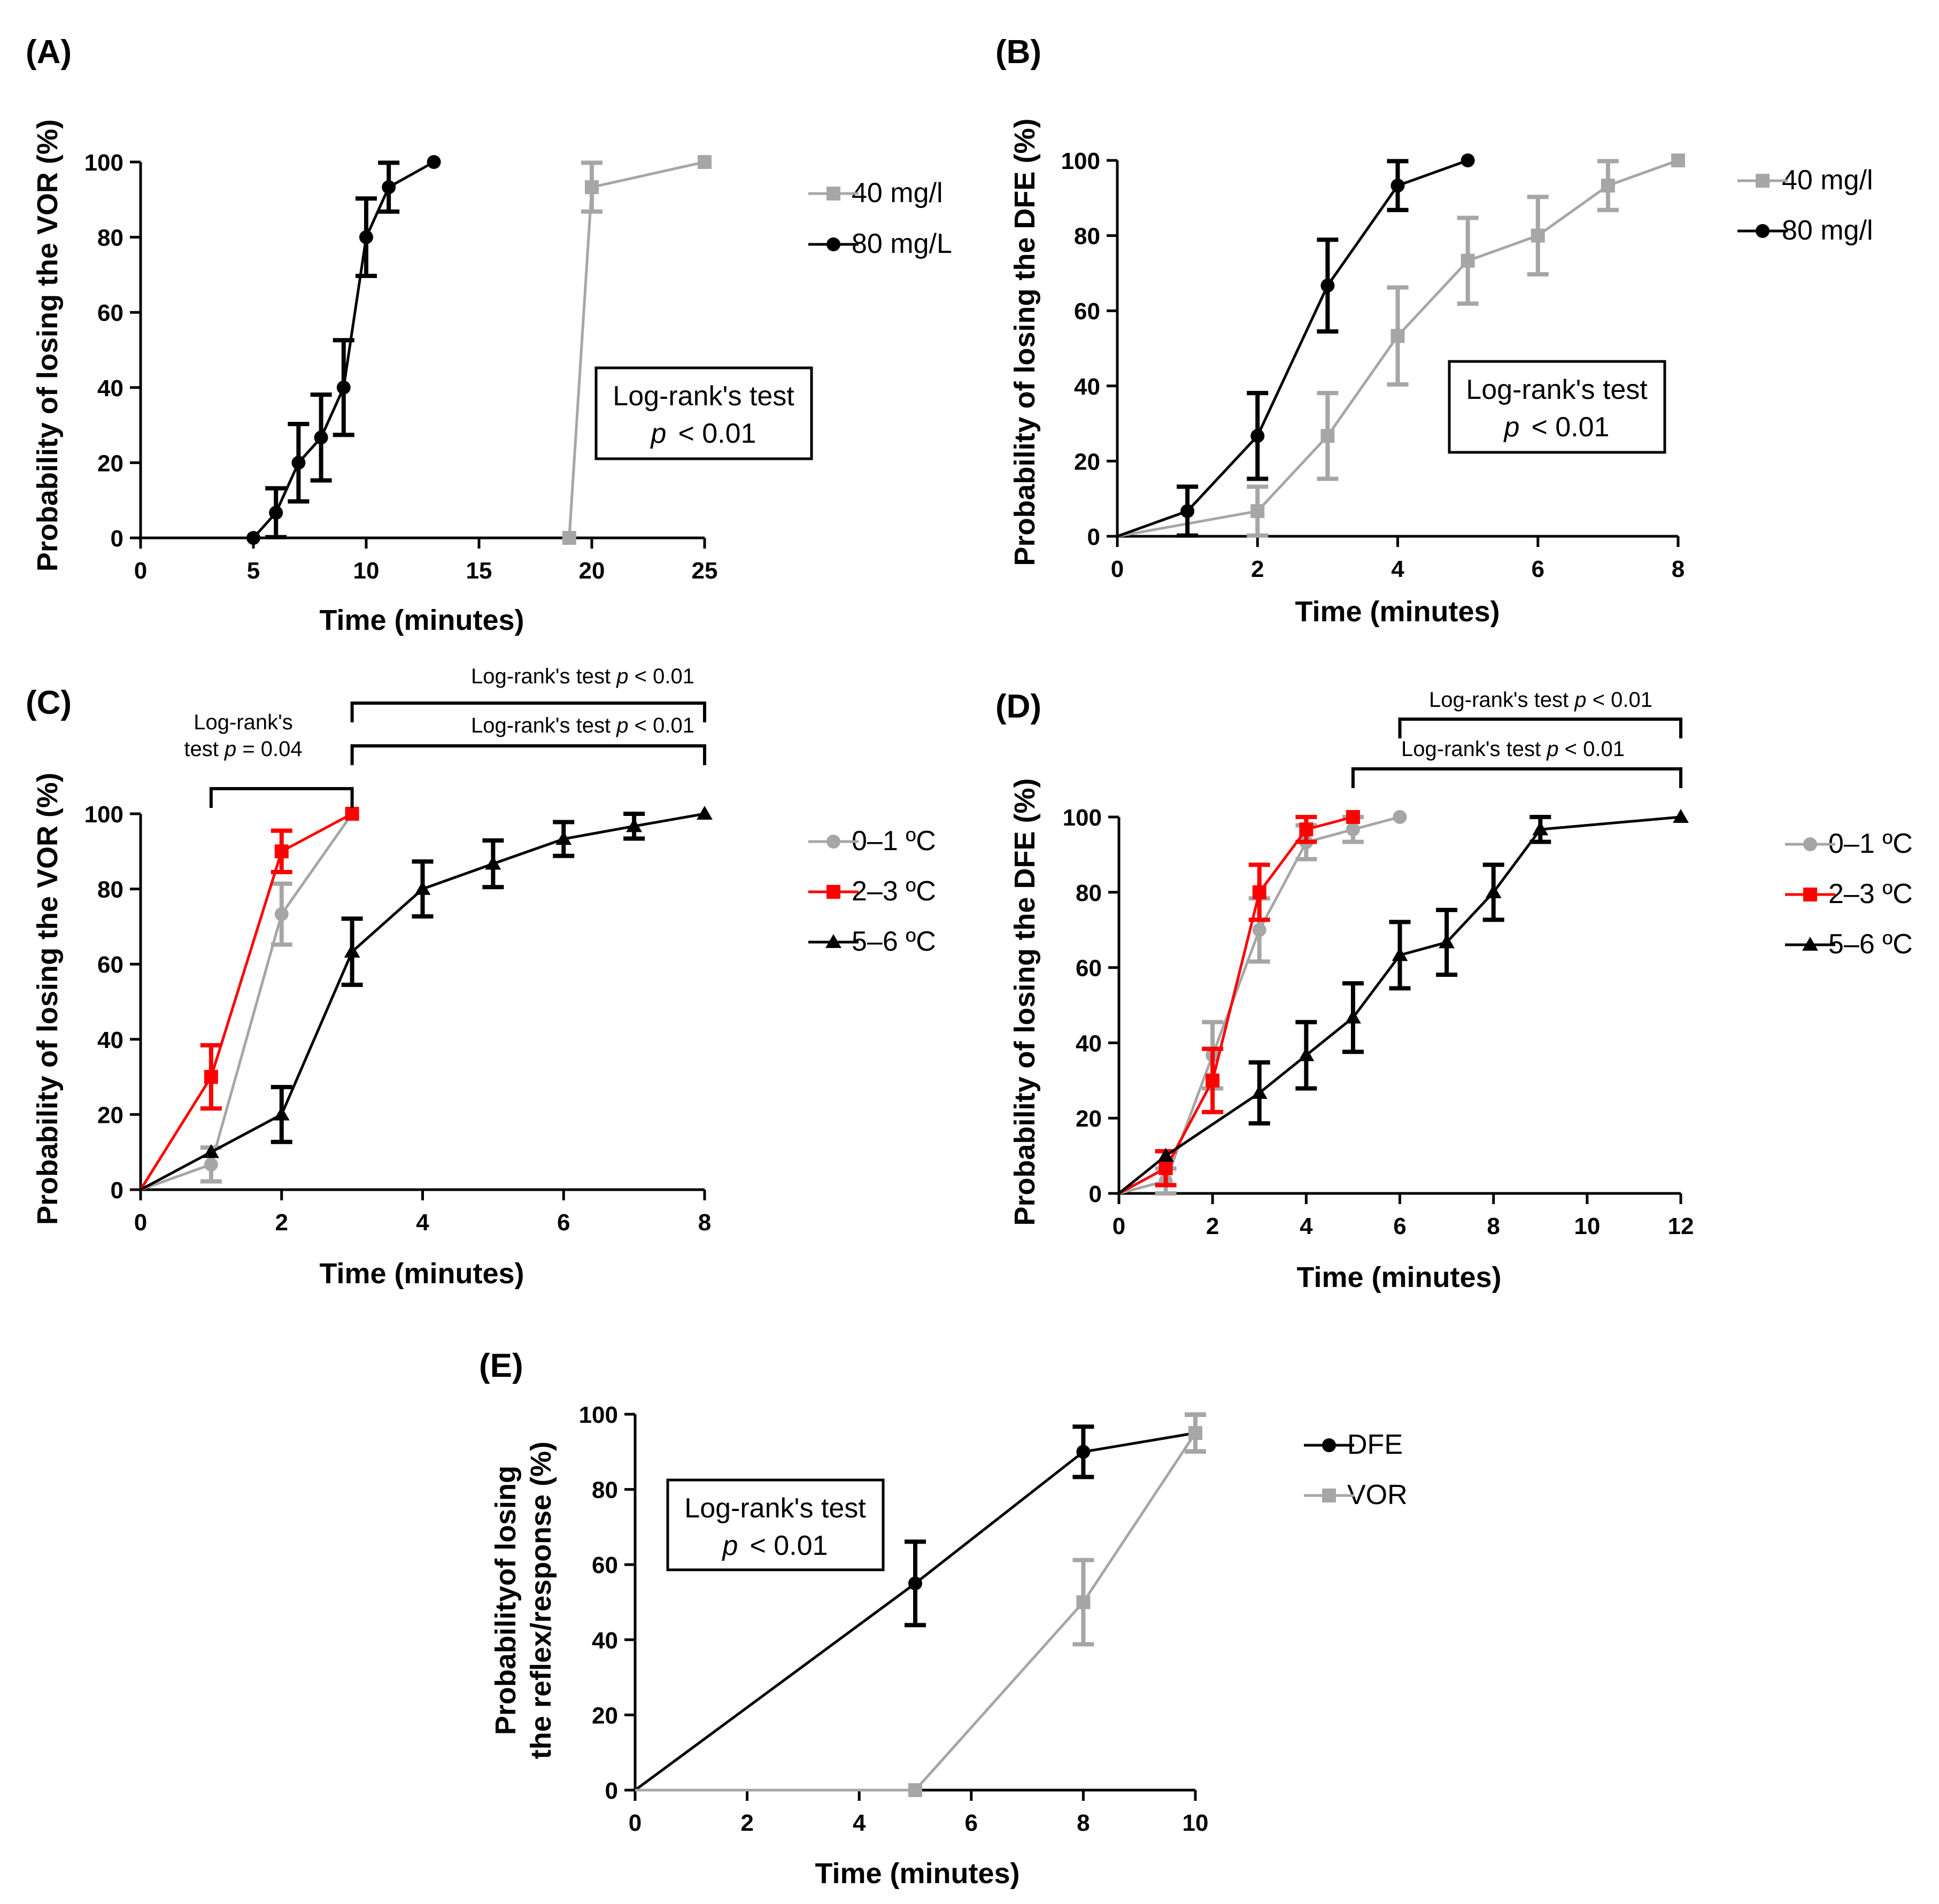 This screenshot has width=1939, height=1904. What do you see at coordinates (1080, 161) in the screenshot?
I see `y-tick-label-b: 100` at bounding box center [1080, 161].